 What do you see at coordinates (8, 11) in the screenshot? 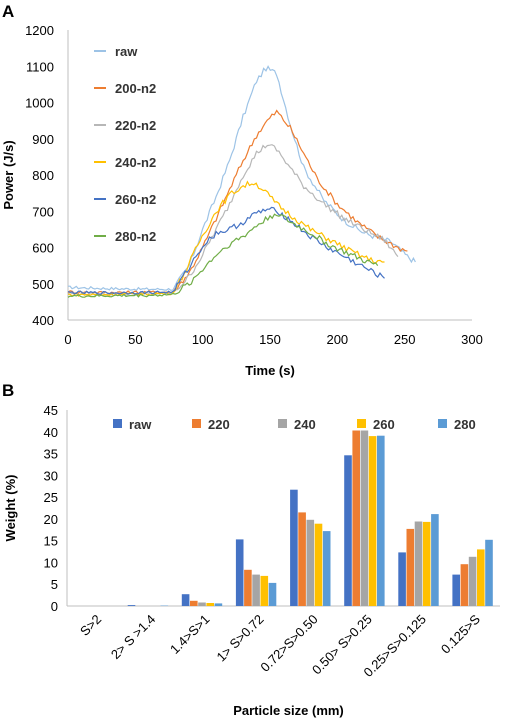
I see `panel-a-letter: A` at bounding box center [8, 11].